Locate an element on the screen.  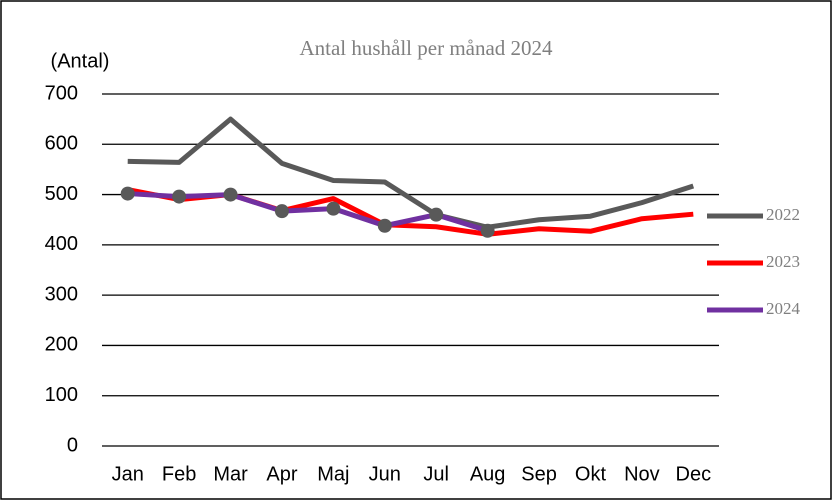
x-tick-label: Aug is located at coordinates (488, 474).